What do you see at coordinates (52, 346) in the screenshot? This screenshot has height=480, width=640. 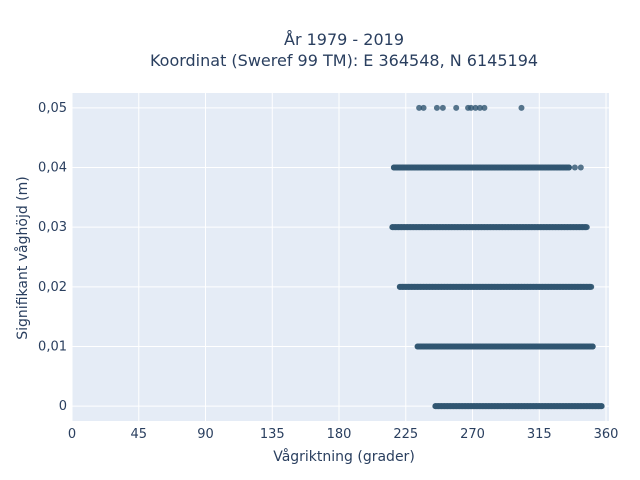 I see `y-tick-label: 0,01` at bounding box center [52, 346].